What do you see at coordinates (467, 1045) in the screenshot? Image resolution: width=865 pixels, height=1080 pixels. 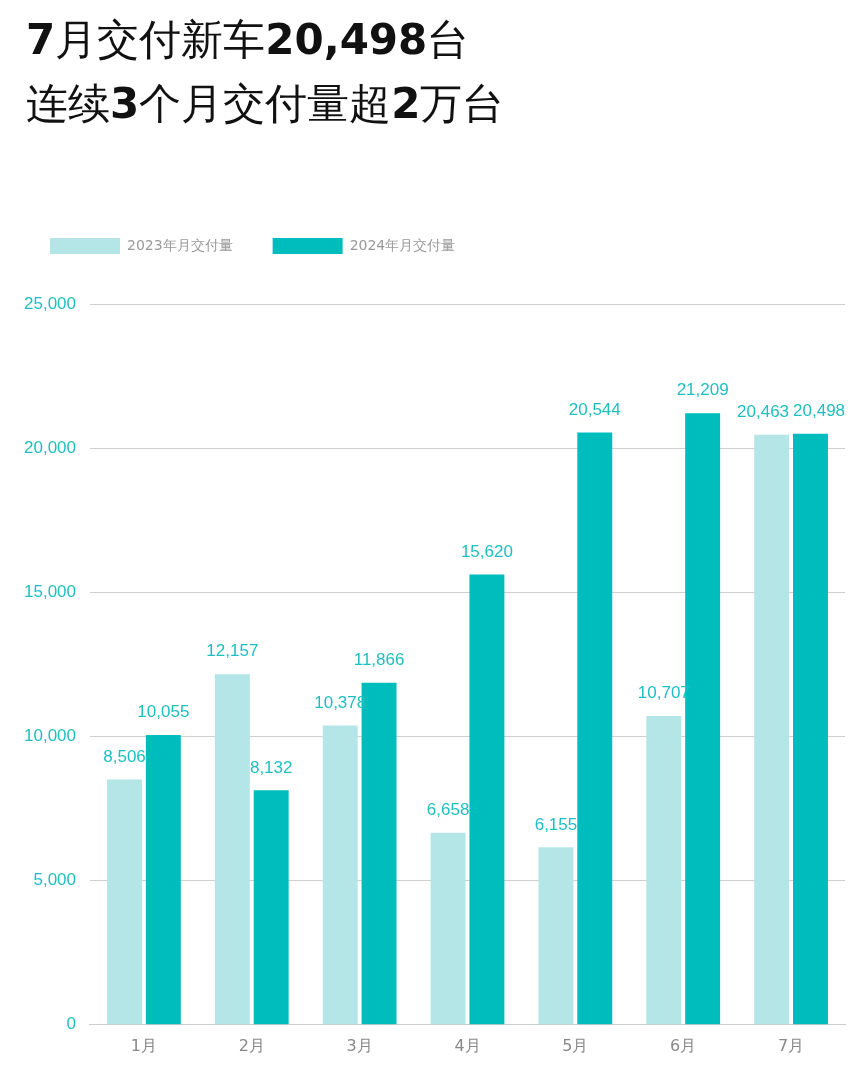 I see `x-tick-label: 4月` at bounding box center [467, 1045].